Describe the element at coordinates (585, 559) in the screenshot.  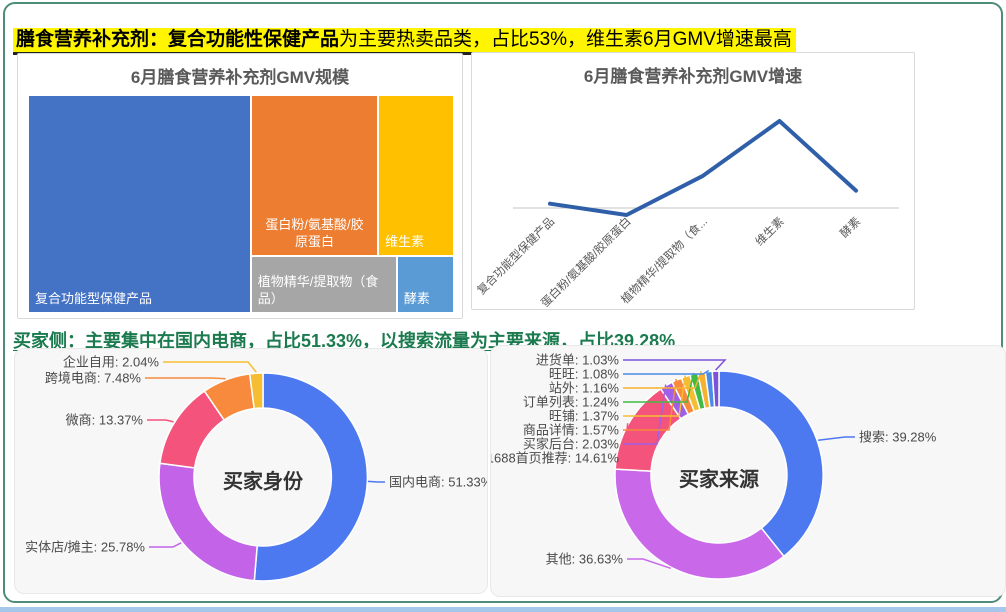
I see `donut-slice-label: 其他: 36.63%` at that location.